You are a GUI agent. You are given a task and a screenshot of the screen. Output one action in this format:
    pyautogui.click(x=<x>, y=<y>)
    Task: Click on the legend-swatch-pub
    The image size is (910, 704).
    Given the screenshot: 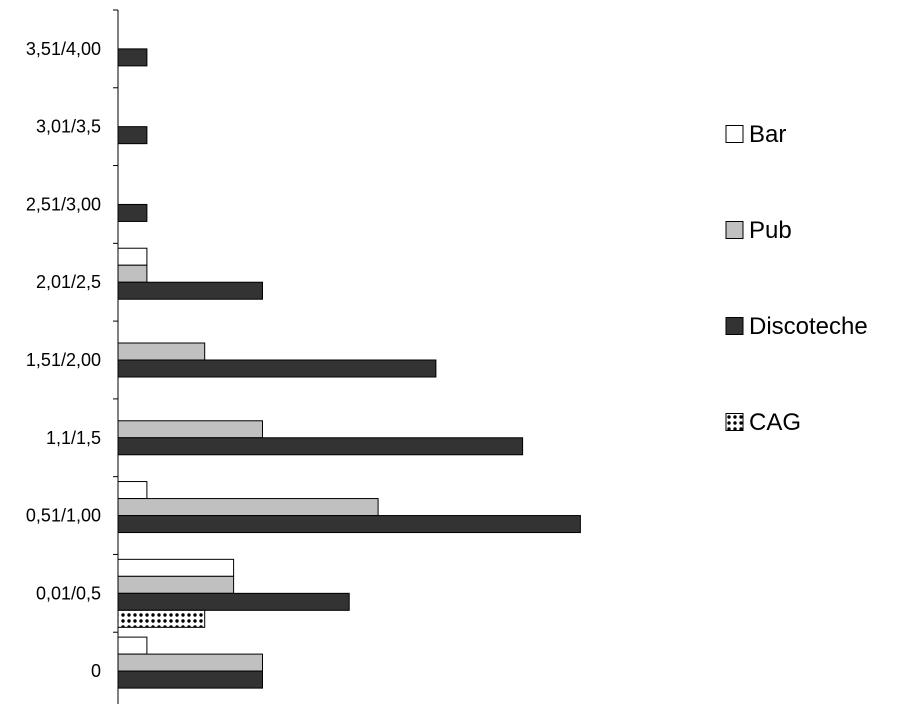 What is the action you would take?
    pyautogui.click(x=734, y=230)
    